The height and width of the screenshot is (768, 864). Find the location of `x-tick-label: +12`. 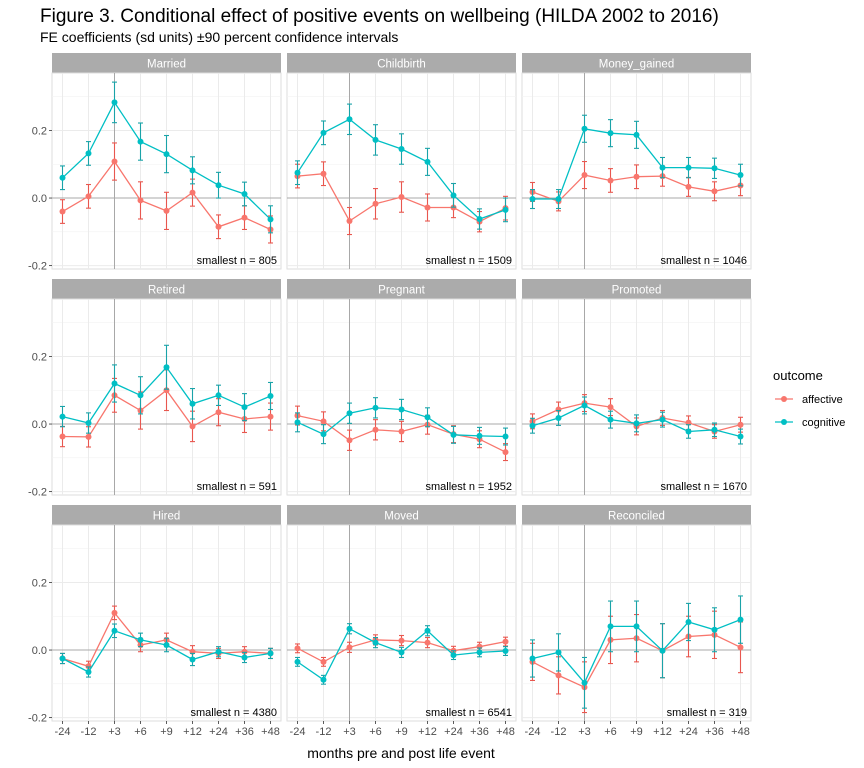

x-tick-label: +12 is located at coordinates (192, 732).